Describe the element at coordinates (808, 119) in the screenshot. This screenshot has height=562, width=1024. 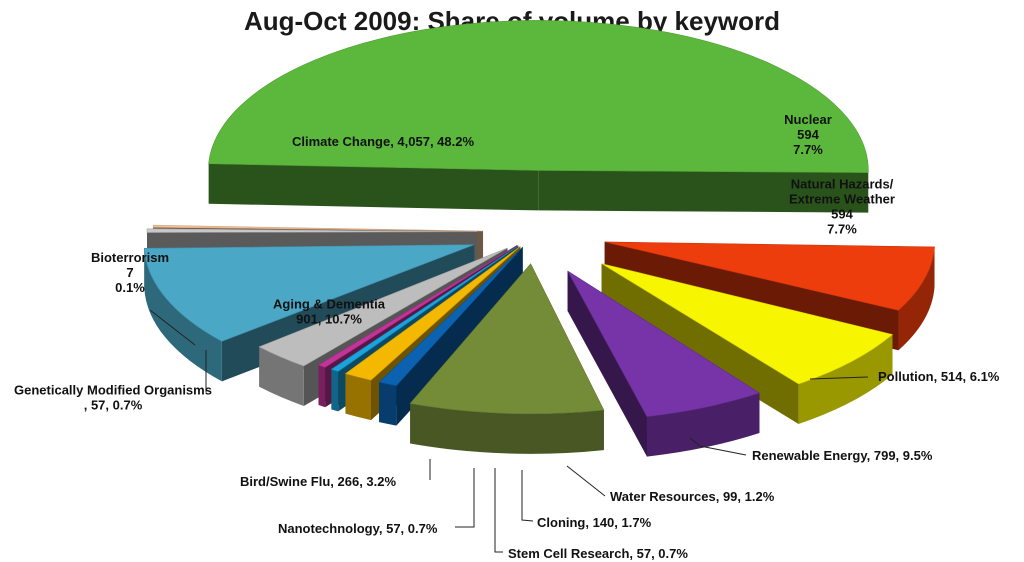
I see `data-label-text: Nuclear` at that location.